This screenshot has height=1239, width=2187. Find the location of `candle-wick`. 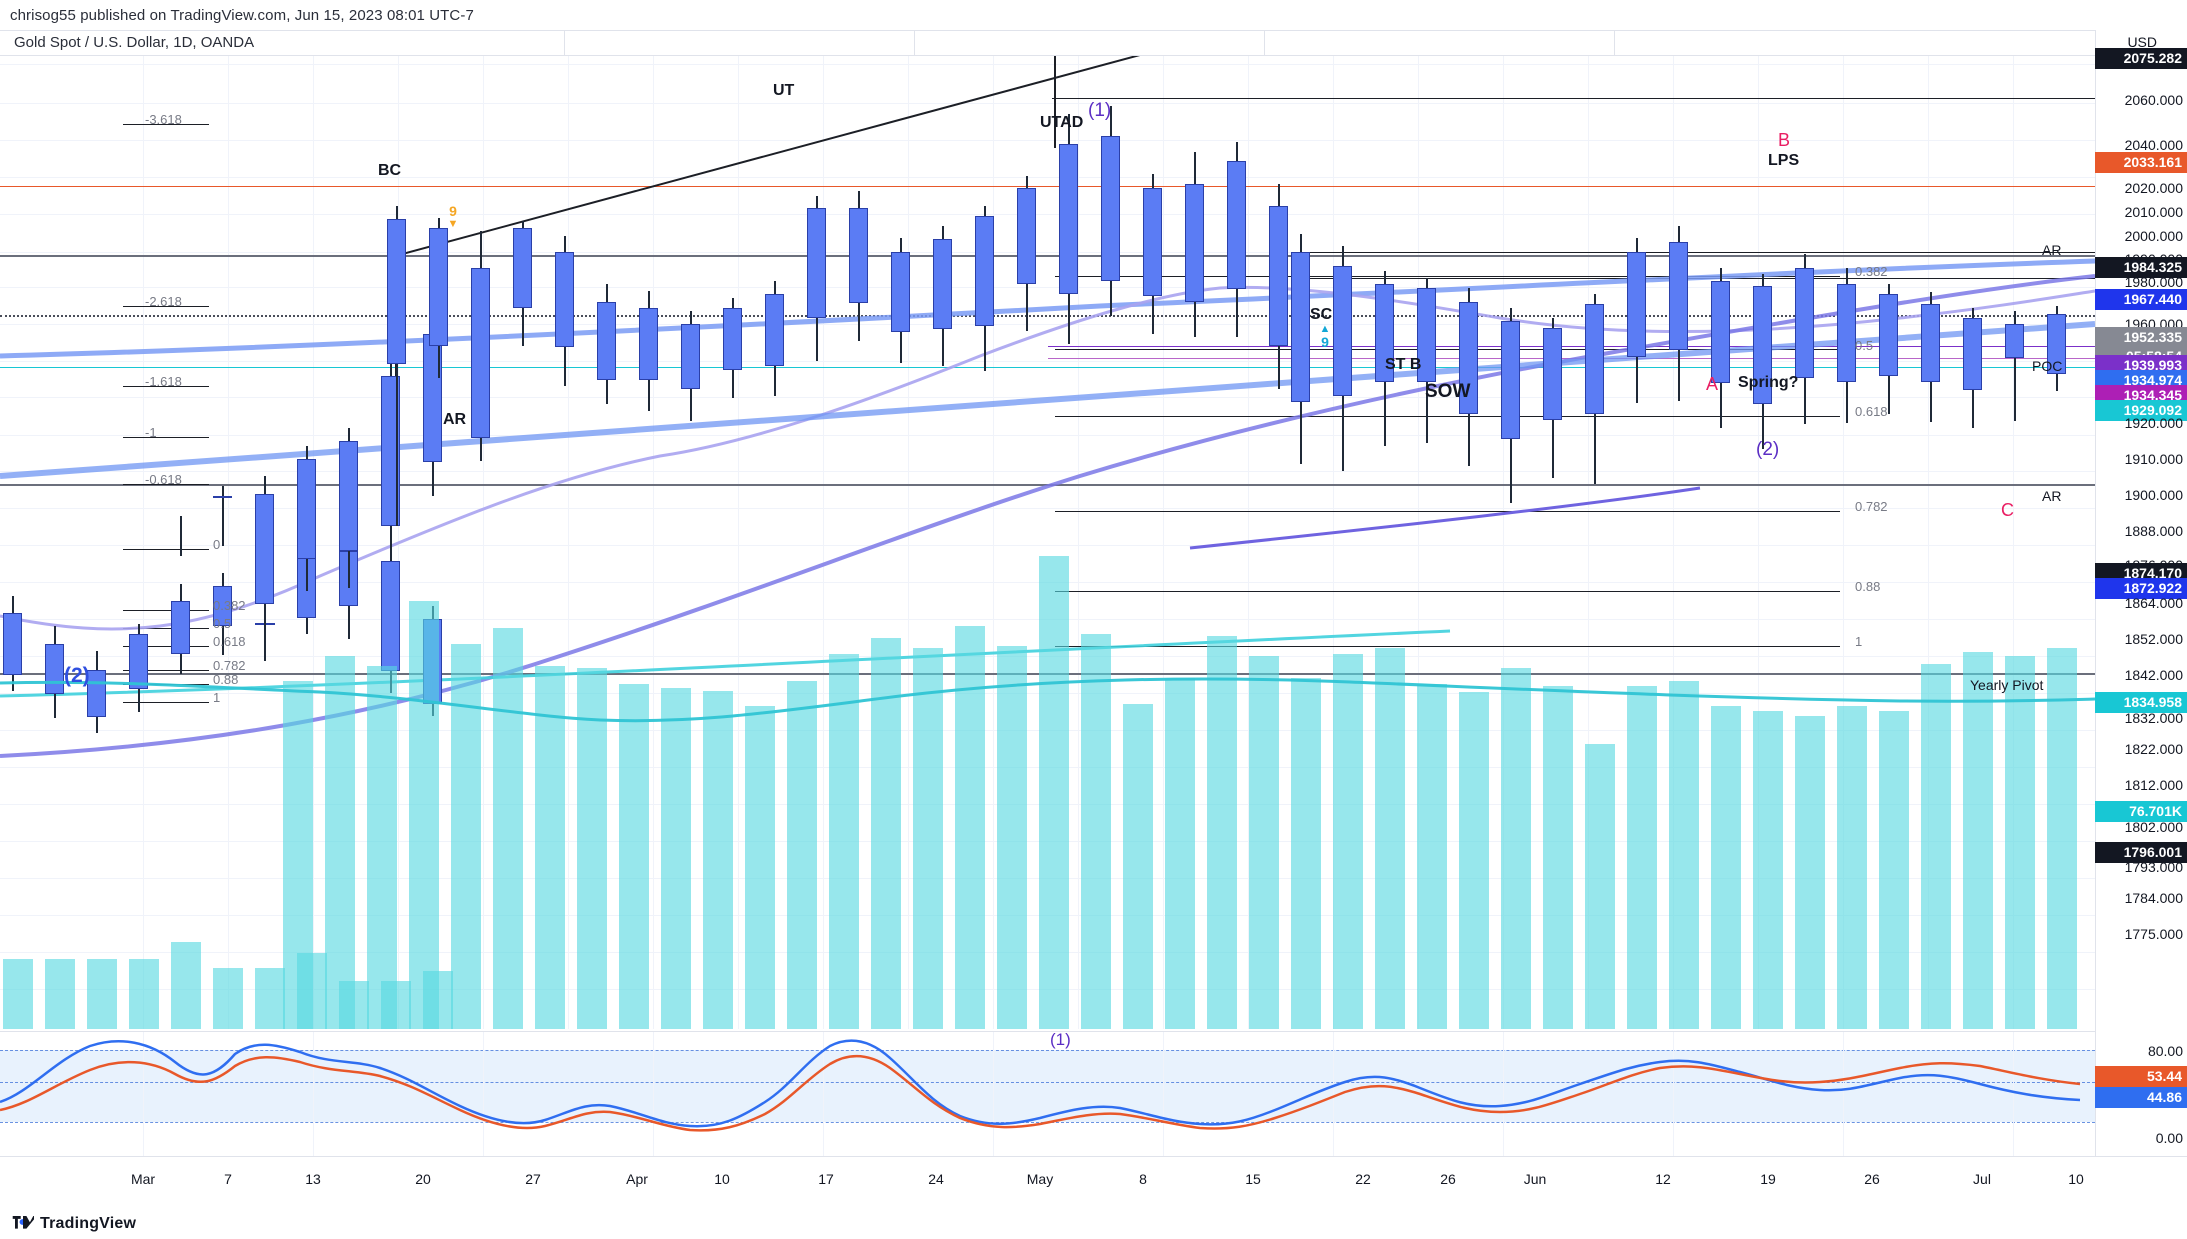

candle-wick is located at coordinates (223, 516).